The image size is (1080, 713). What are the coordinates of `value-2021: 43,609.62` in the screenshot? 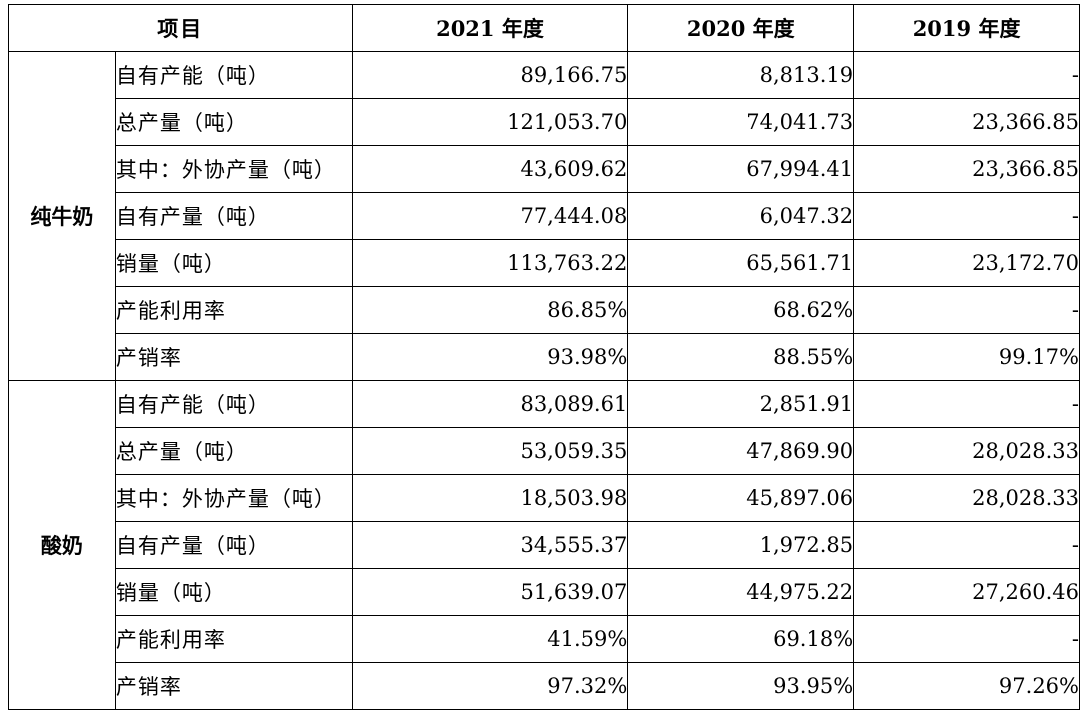 It's located at (490, 169).